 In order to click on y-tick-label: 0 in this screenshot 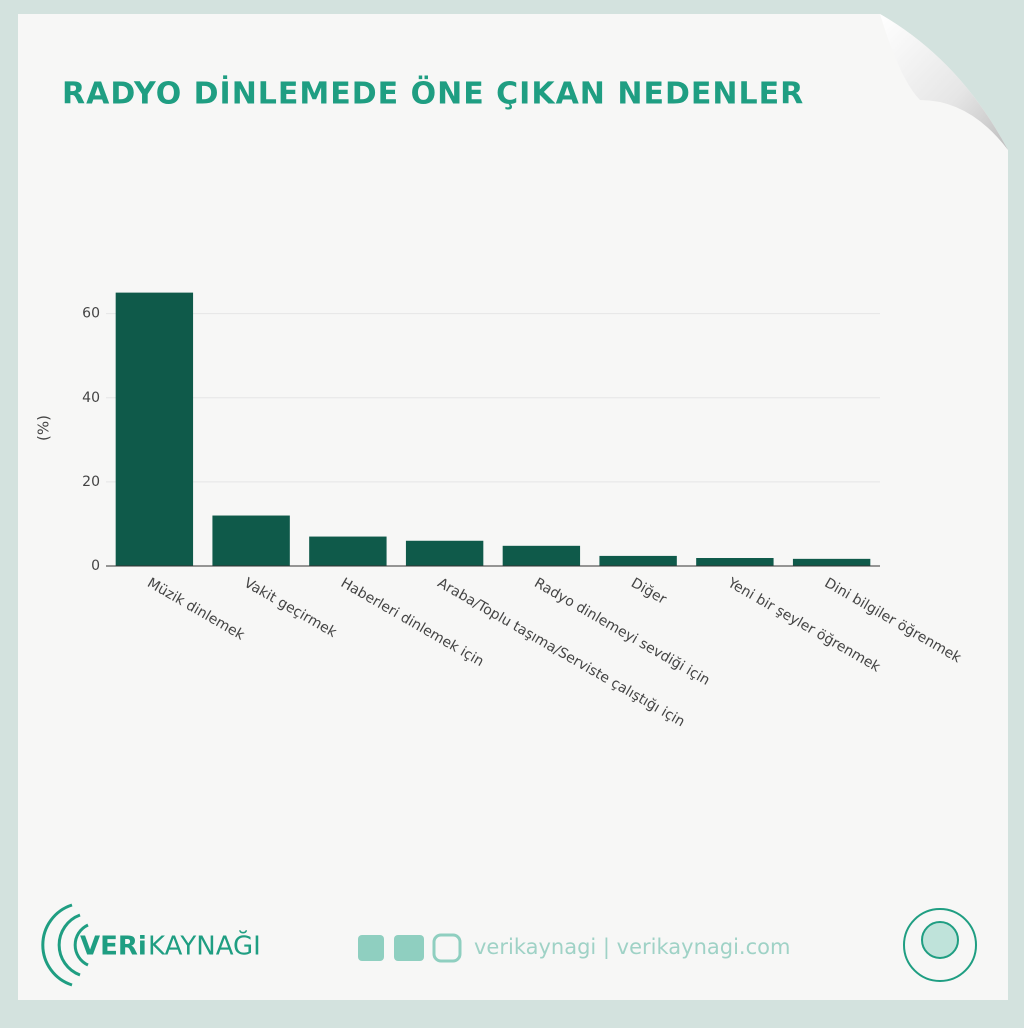, I will do `click(95, 566)`.